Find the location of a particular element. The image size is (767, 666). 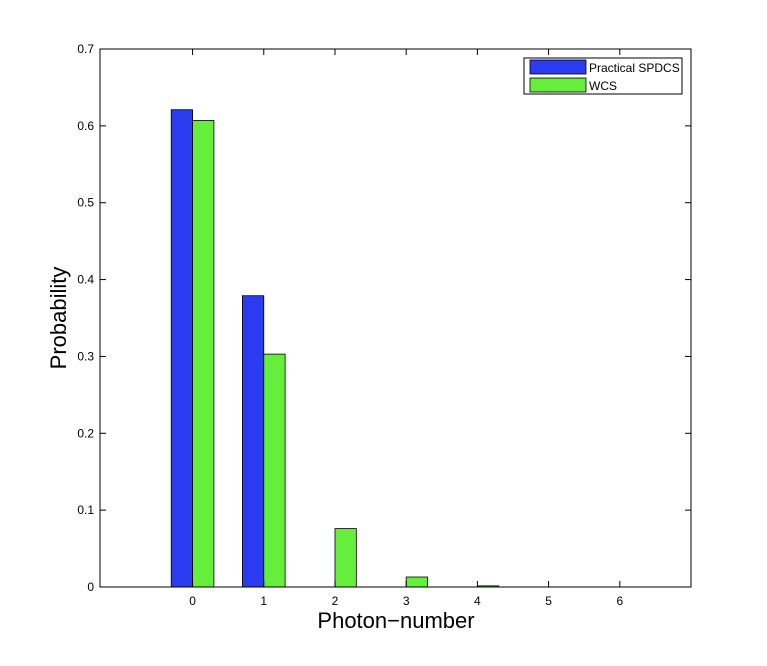

legend: Practical SPDCS WCS is located at coordinates (603, 76).